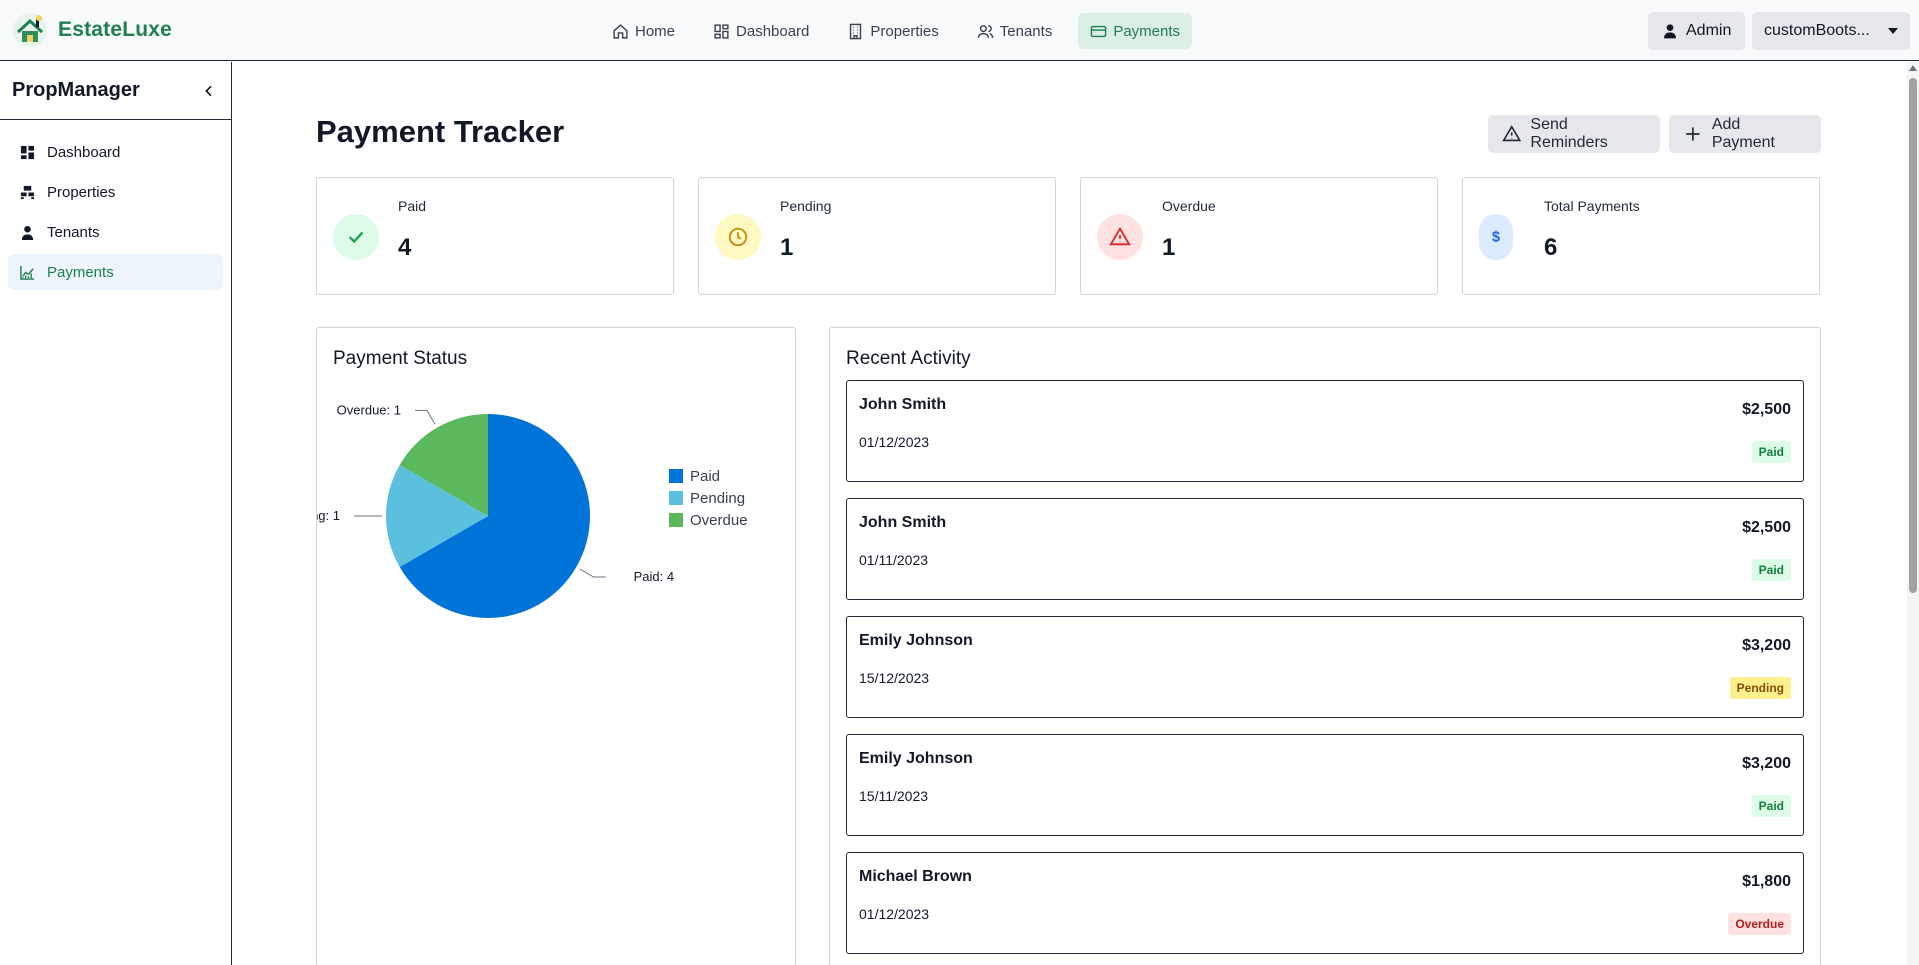 This screenshot has width=1919, height=965. Describe the element at coordinates (412, 206) in the screenshot. I see `stat-label: Paid` at that location.